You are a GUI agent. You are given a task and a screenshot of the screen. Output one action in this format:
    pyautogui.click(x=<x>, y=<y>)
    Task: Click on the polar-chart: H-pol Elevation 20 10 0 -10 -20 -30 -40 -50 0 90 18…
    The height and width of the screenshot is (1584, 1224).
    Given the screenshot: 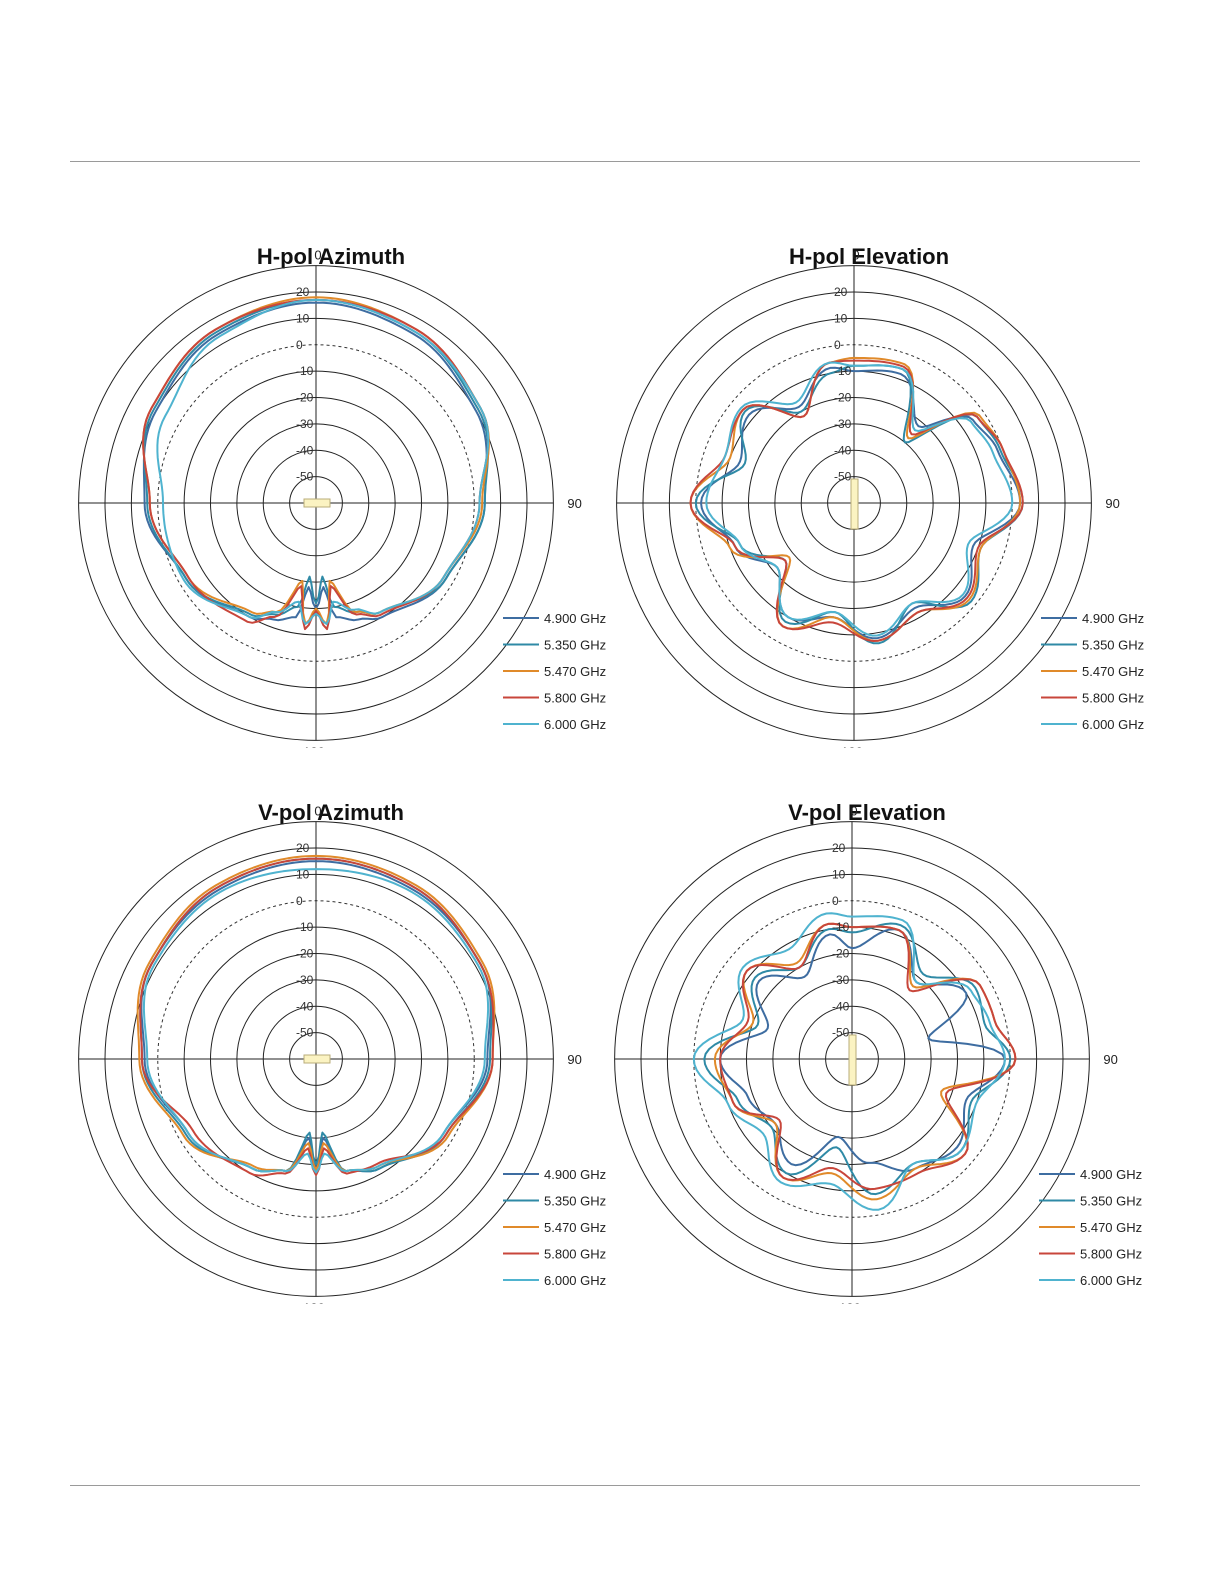 What is the action you would take?
    pyautogui.click(x=864, y=501)
    